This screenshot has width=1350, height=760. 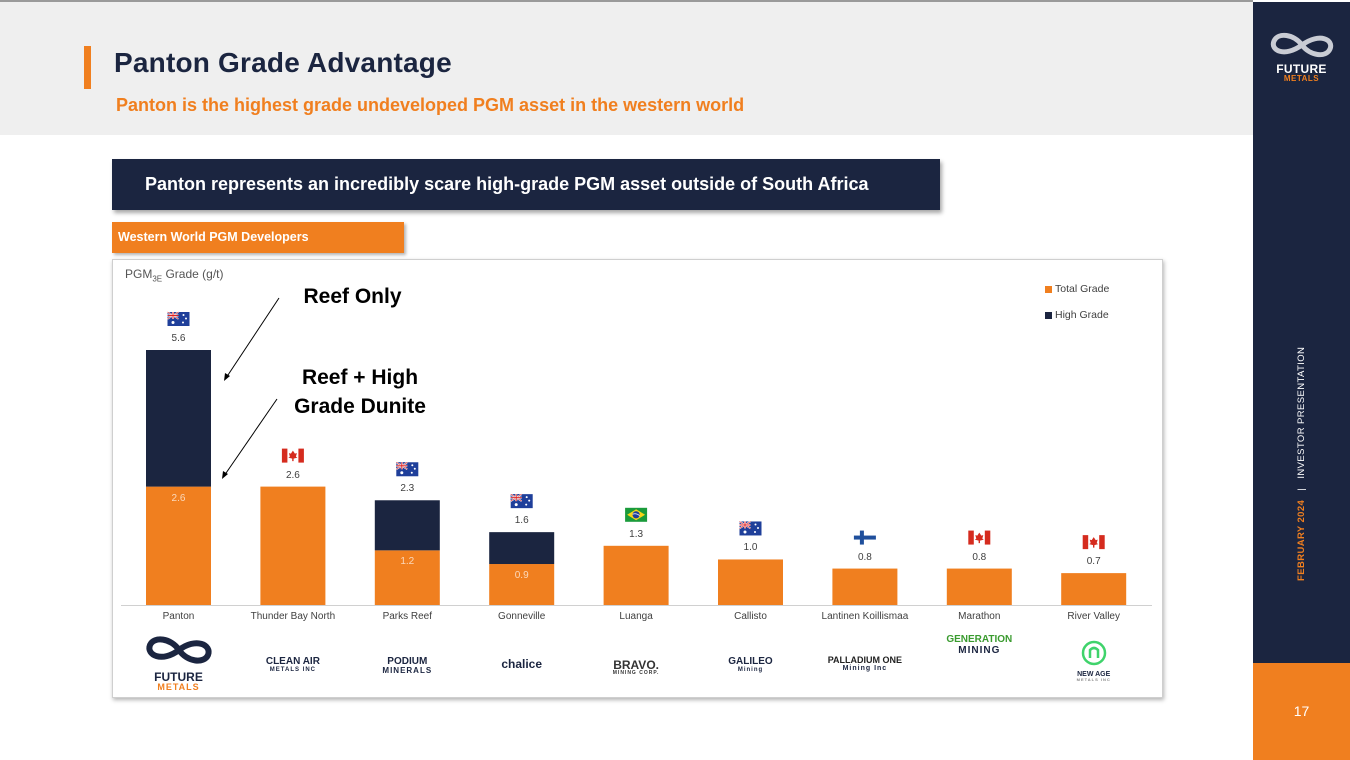 I want to click on page-number-block, so click(x=1301, y=711).